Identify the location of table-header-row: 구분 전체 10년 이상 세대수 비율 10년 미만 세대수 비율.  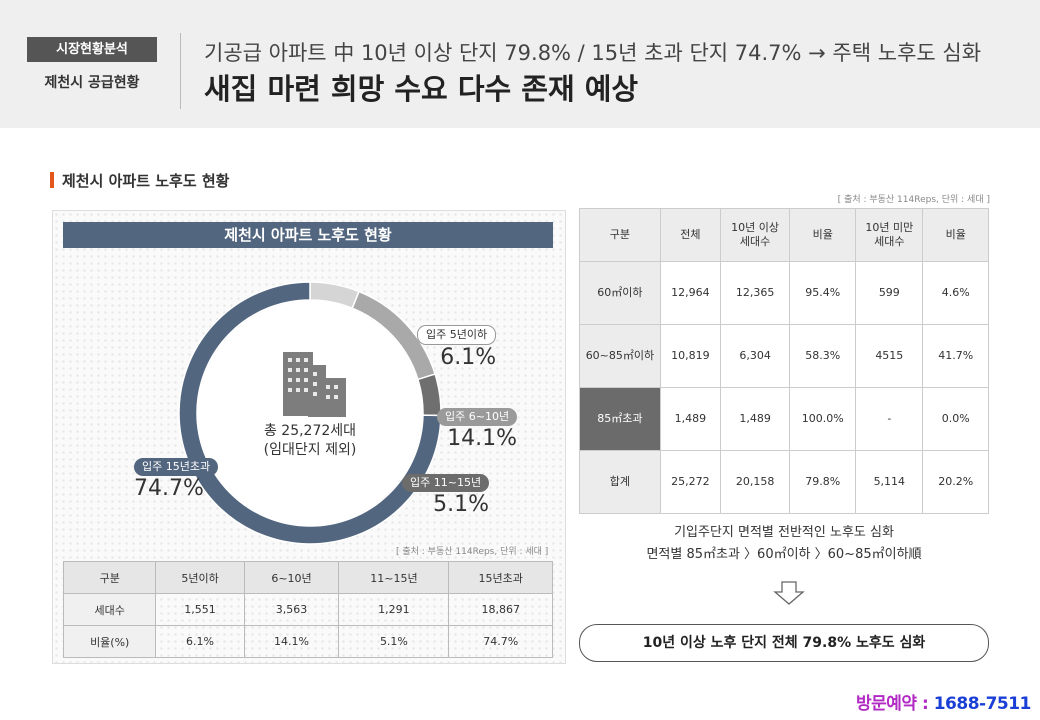
(784, 235).